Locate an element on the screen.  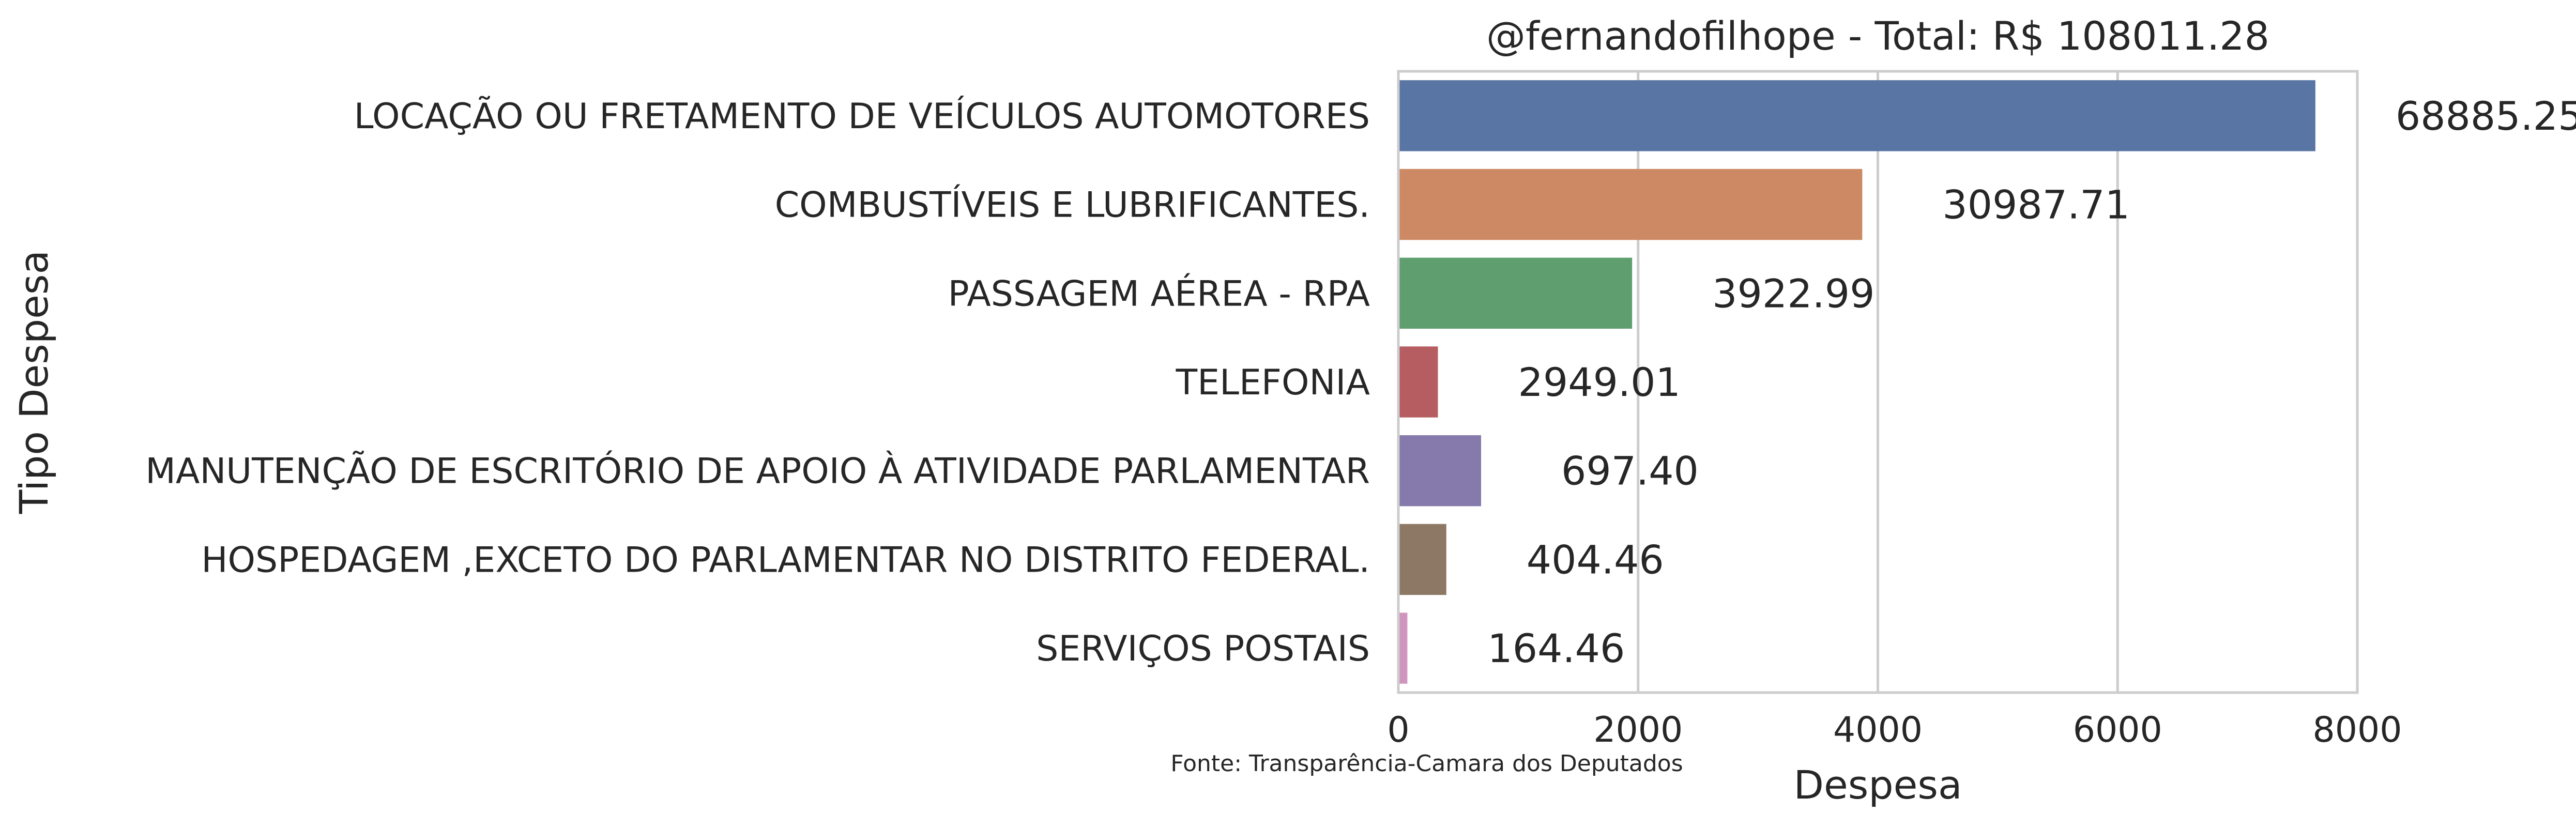
value-label: 68885.25 is located at coordinates (2486, 116).